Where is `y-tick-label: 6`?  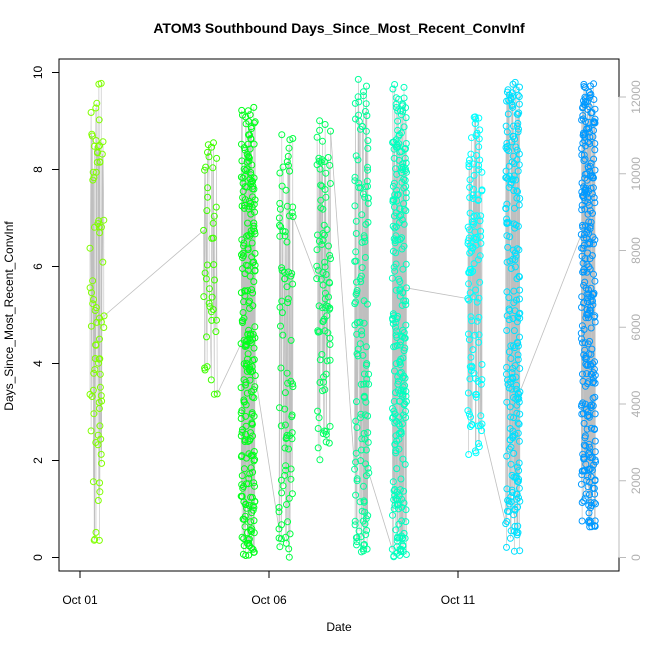
y-tick-label: 6 is located at coordinates (38, 266).